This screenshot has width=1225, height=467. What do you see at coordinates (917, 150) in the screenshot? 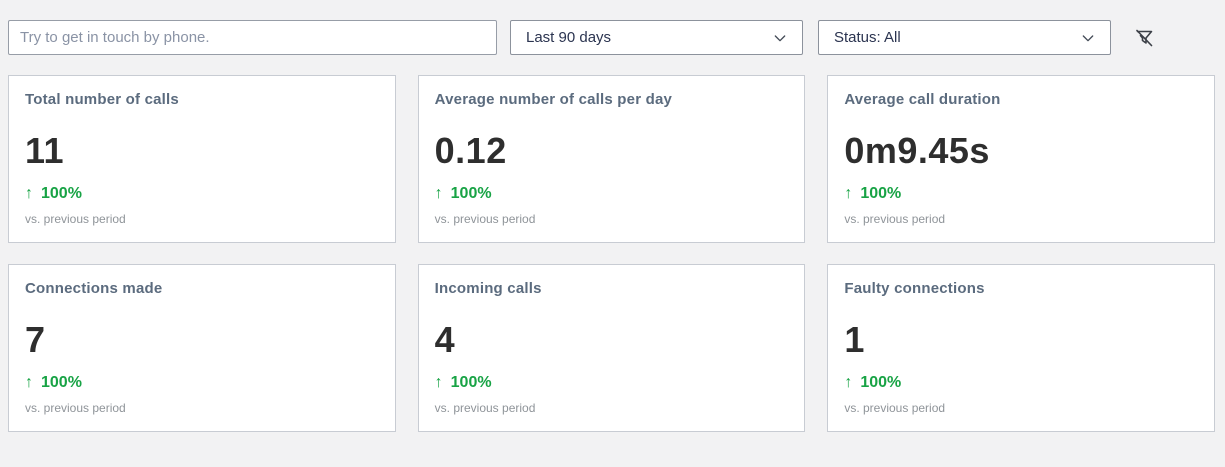
I see `card-value: 0m9.45s` at bounding box center [917, 150].